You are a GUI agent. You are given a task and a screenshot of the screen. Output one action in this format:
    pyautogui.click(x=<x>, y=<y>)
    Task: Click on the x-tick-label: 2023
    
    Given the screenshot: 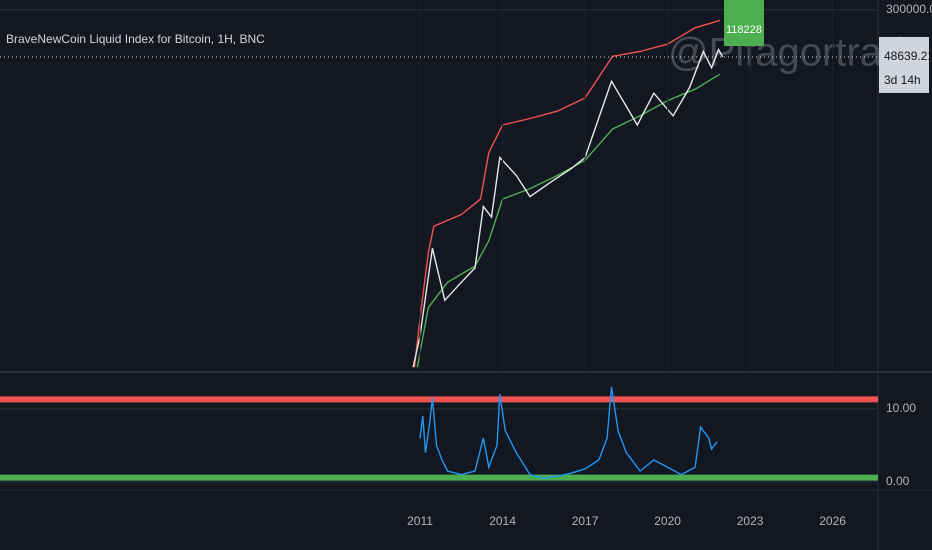 What is the action you would take?
    pyautogui.click(x=750, y=521)
    